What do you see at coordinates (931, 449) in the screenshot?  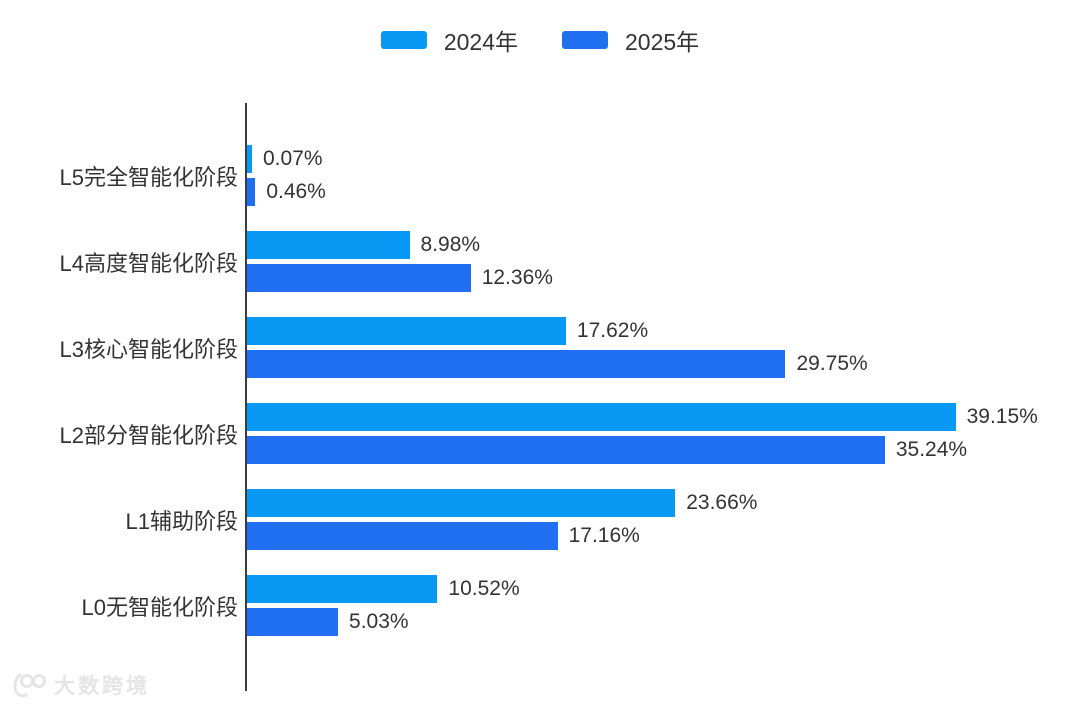 I see `value-label: 35.24%` at bounding box center [931, 449].